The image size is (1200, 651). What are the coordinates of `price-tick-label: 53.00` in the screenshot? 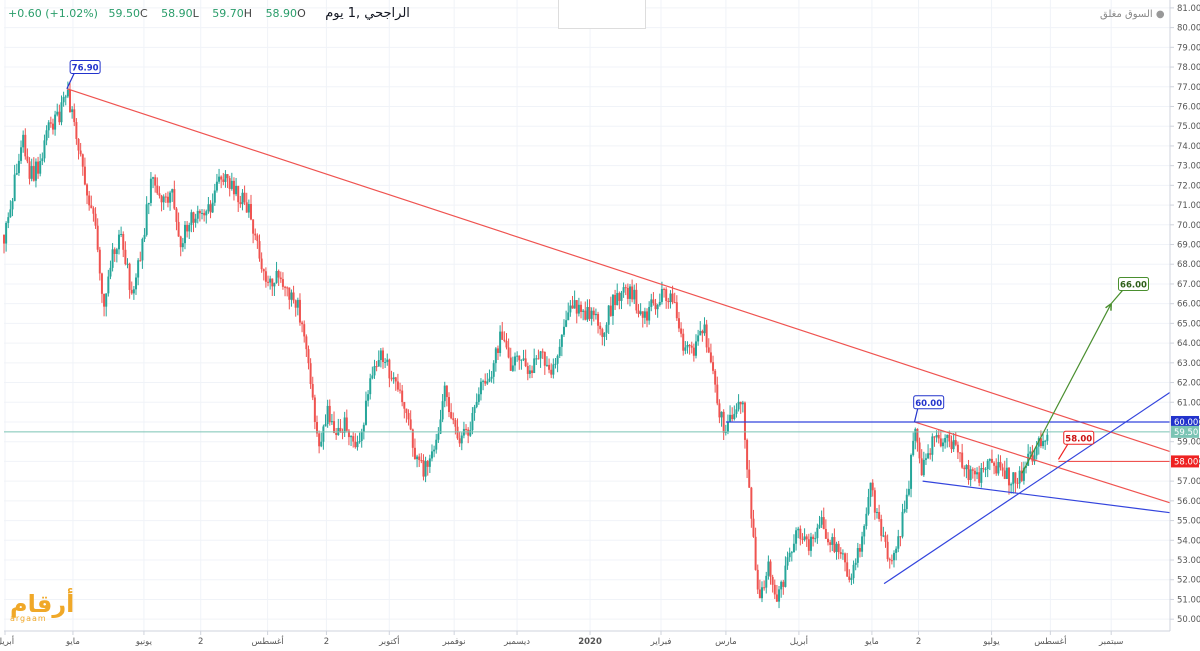 It's located at (1188, 561).